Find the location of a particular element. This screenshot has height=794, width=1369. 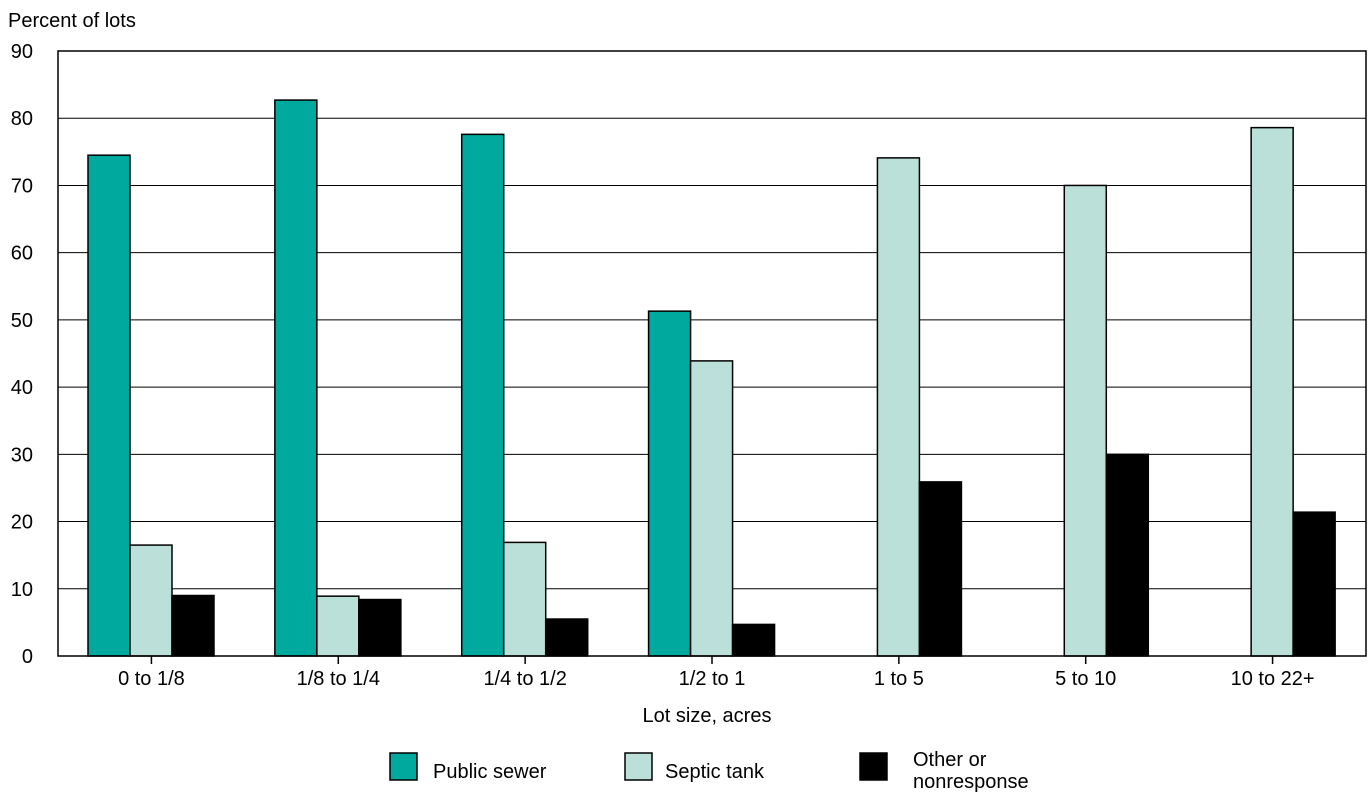

y-tick-label: 30 is located at coordinates (22, 455).